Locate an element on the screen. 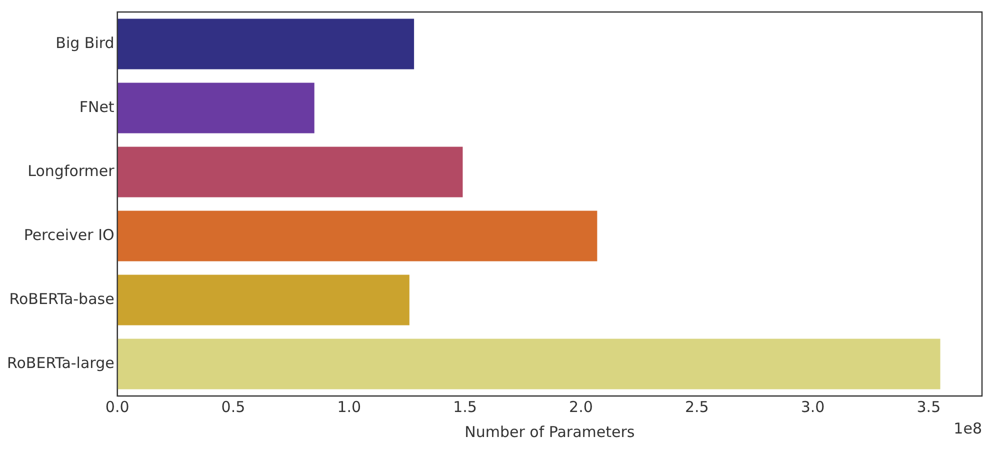 This screenshot has width=987, height=450. y-tick-label: RoBERTa-base is located at coordinates (61, 299).